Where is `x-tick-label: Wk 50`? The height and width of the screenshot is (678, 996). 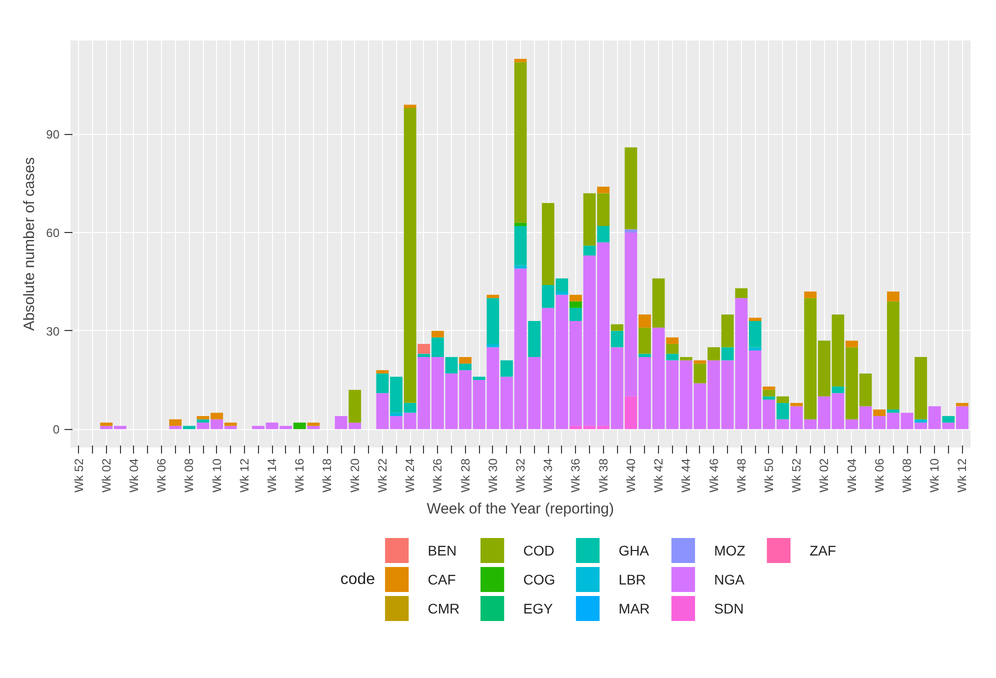 x-tick-label: Wk 50 is located at coordinates (769, 475).